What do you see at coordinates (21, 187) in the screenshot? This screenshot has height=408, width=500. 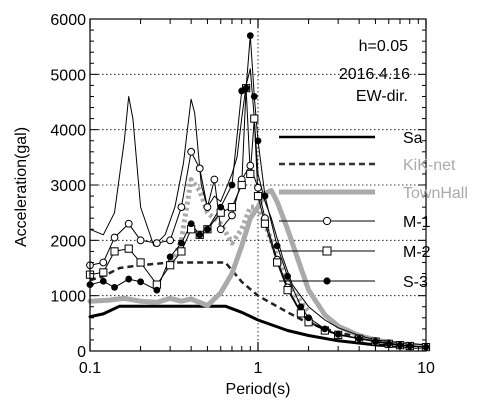 I see `y-axis-title: Acceleration(gal)` at bounding box center [21, 187].